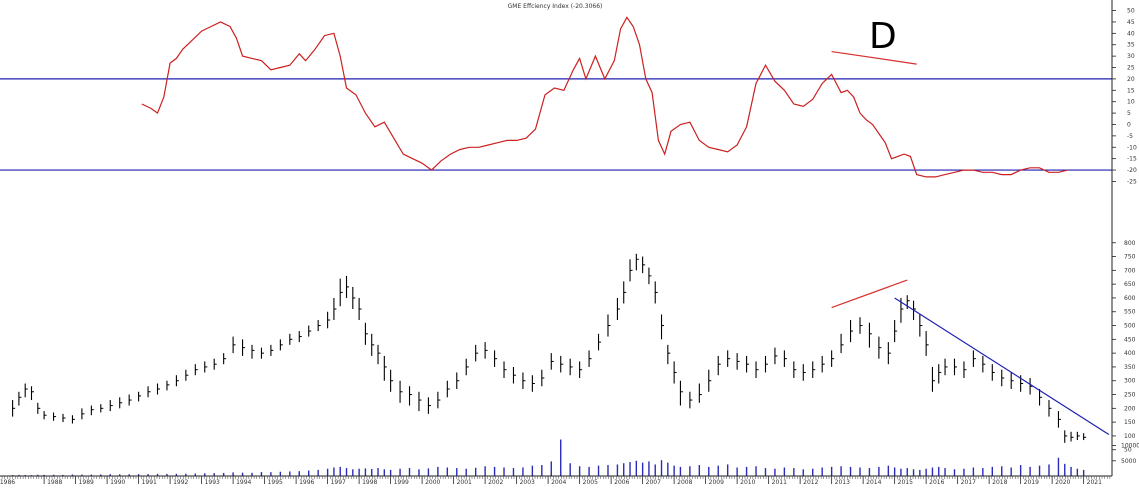  I want to click on x-tick-label: 2006, so click(621, 482).